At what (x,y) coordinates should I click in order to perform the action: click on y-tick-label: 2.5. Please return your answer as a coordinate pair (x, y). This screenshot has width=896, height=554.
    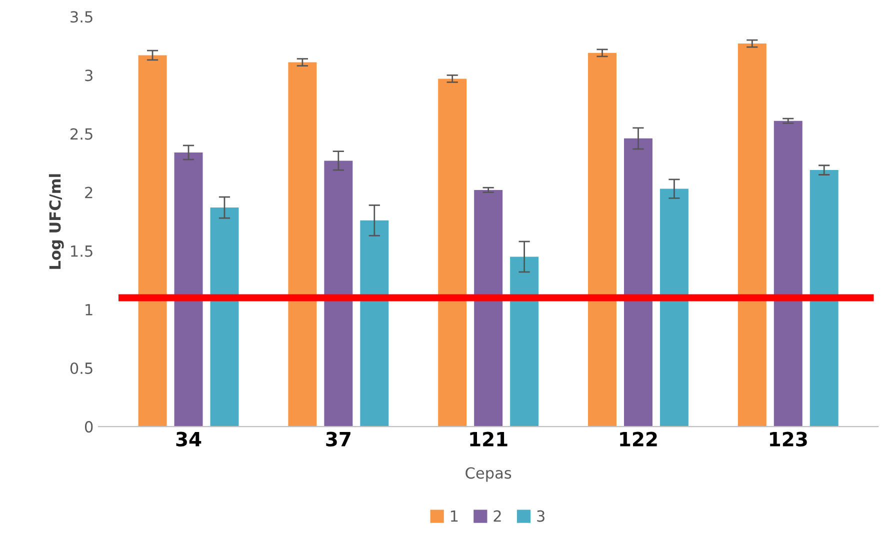
    Looking at the image, I should click on (81, 134).